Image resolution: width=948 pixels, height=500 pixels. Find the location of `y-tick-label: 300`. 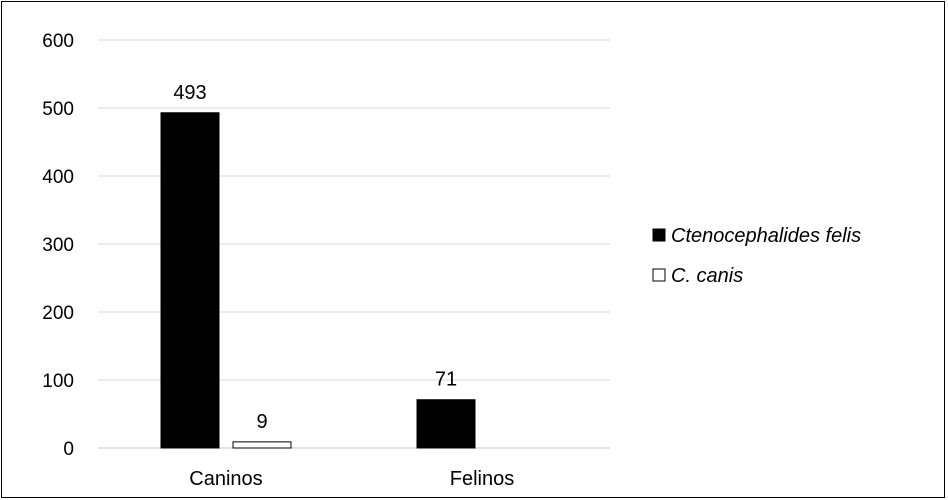

y-tick-label: 300 is located at coordinates (58, 245).